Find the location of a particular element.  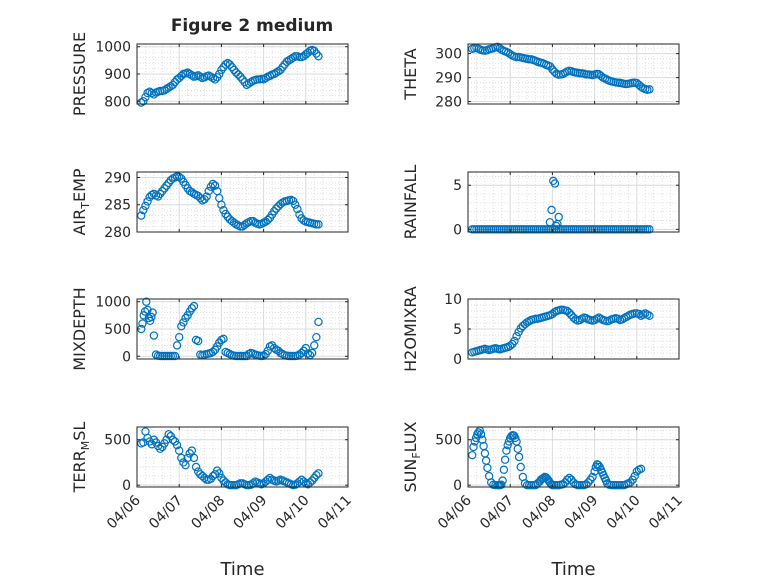

y-axis-label: MIXDEPTH is located at coordinates (79, 328).